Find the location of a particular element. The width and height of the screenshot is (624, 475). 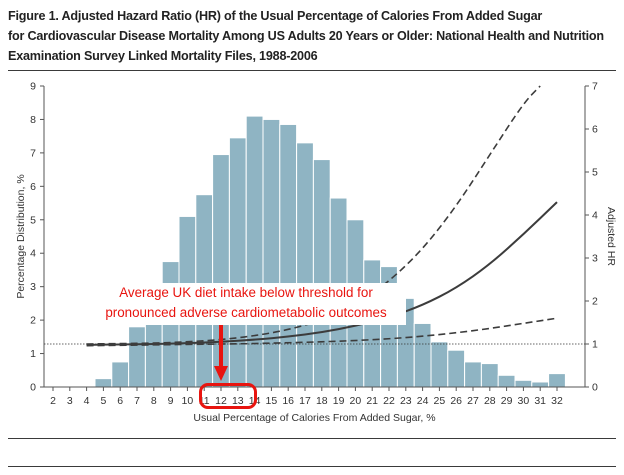

y-tick-label: 4 is located at coordinates (33, 254).